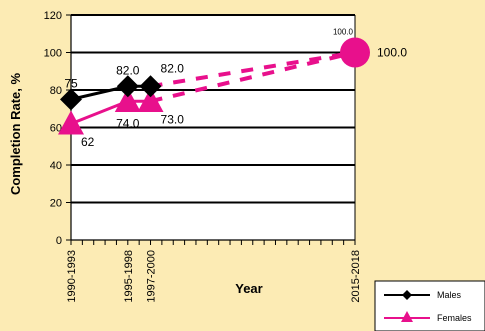 This screenshot has width=485, height=331. I want to click on x-tick-label-1990-1993: 1990-1993, so click(72, 276).